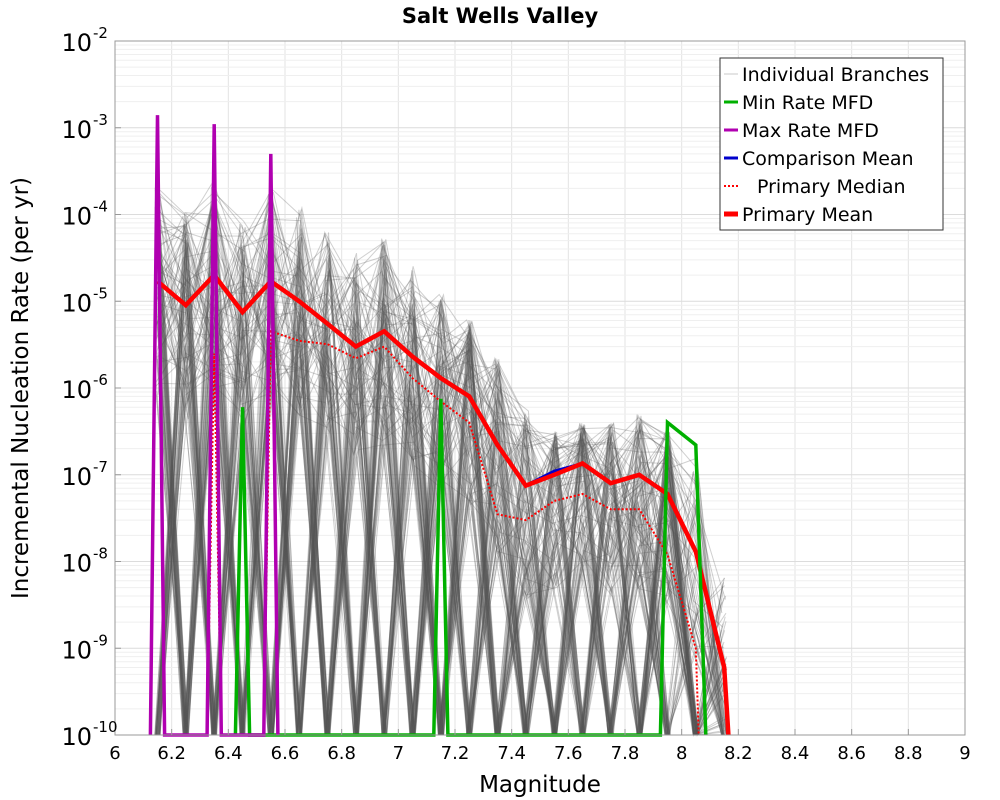 The image size is (1000, 800). Describe the element at coordinates (100, 380) in the screenshot. I see `y-tick-exponent: -6` at that location.